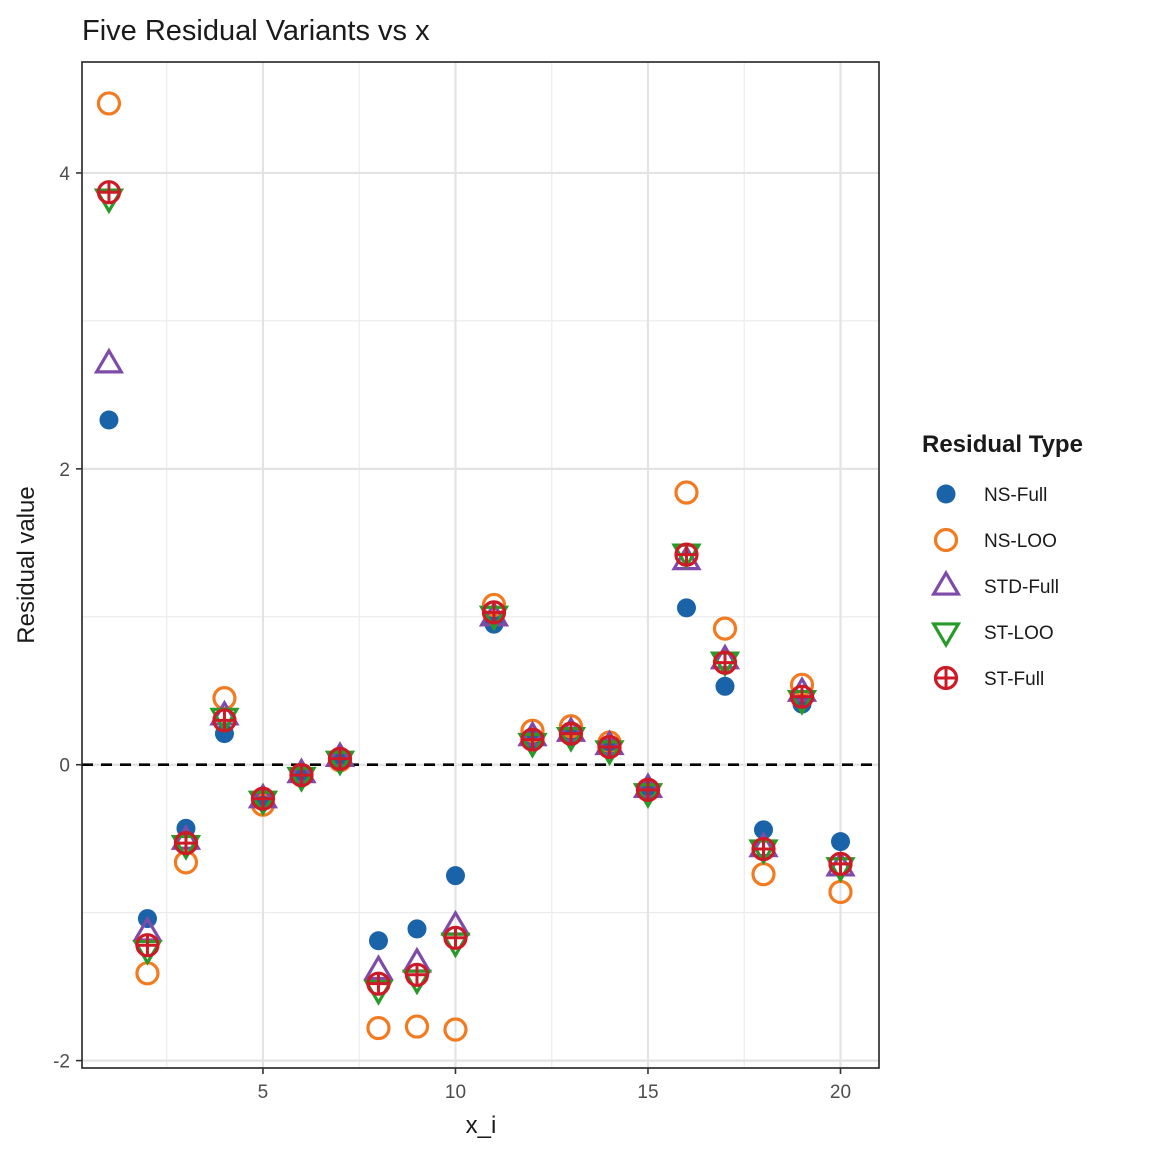  What do you see at coordinates (647, 1092) in the screenshot?
I see `x-tick-label: 15` at bounding box center [647, 1092].